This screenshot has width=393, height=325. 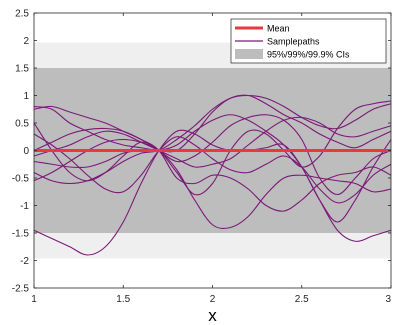 I want to click on legend-swatch-cis, so click(x=249, y=54).